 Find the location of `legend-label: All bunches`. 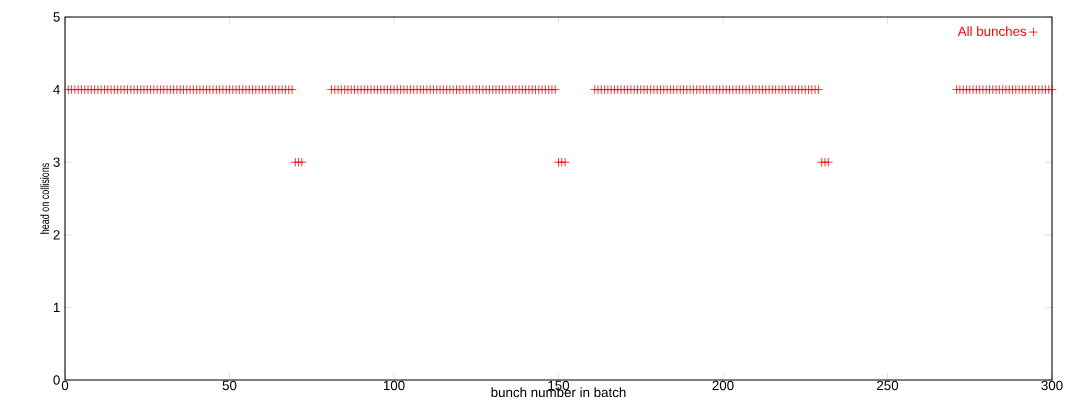

legend-label: All bunches is located at coordinates (992, 31).